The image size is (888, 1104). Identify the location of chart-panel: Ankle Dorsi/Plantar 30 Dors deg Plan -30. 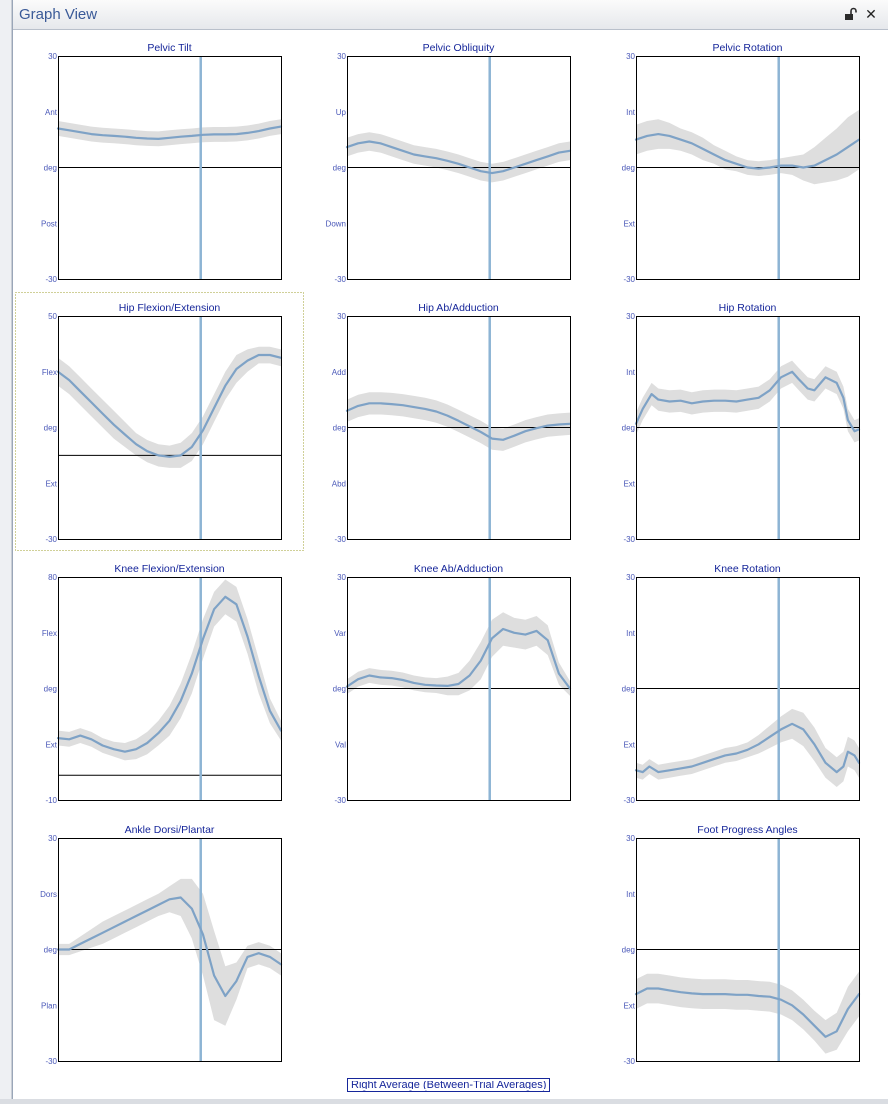
(161, 945).